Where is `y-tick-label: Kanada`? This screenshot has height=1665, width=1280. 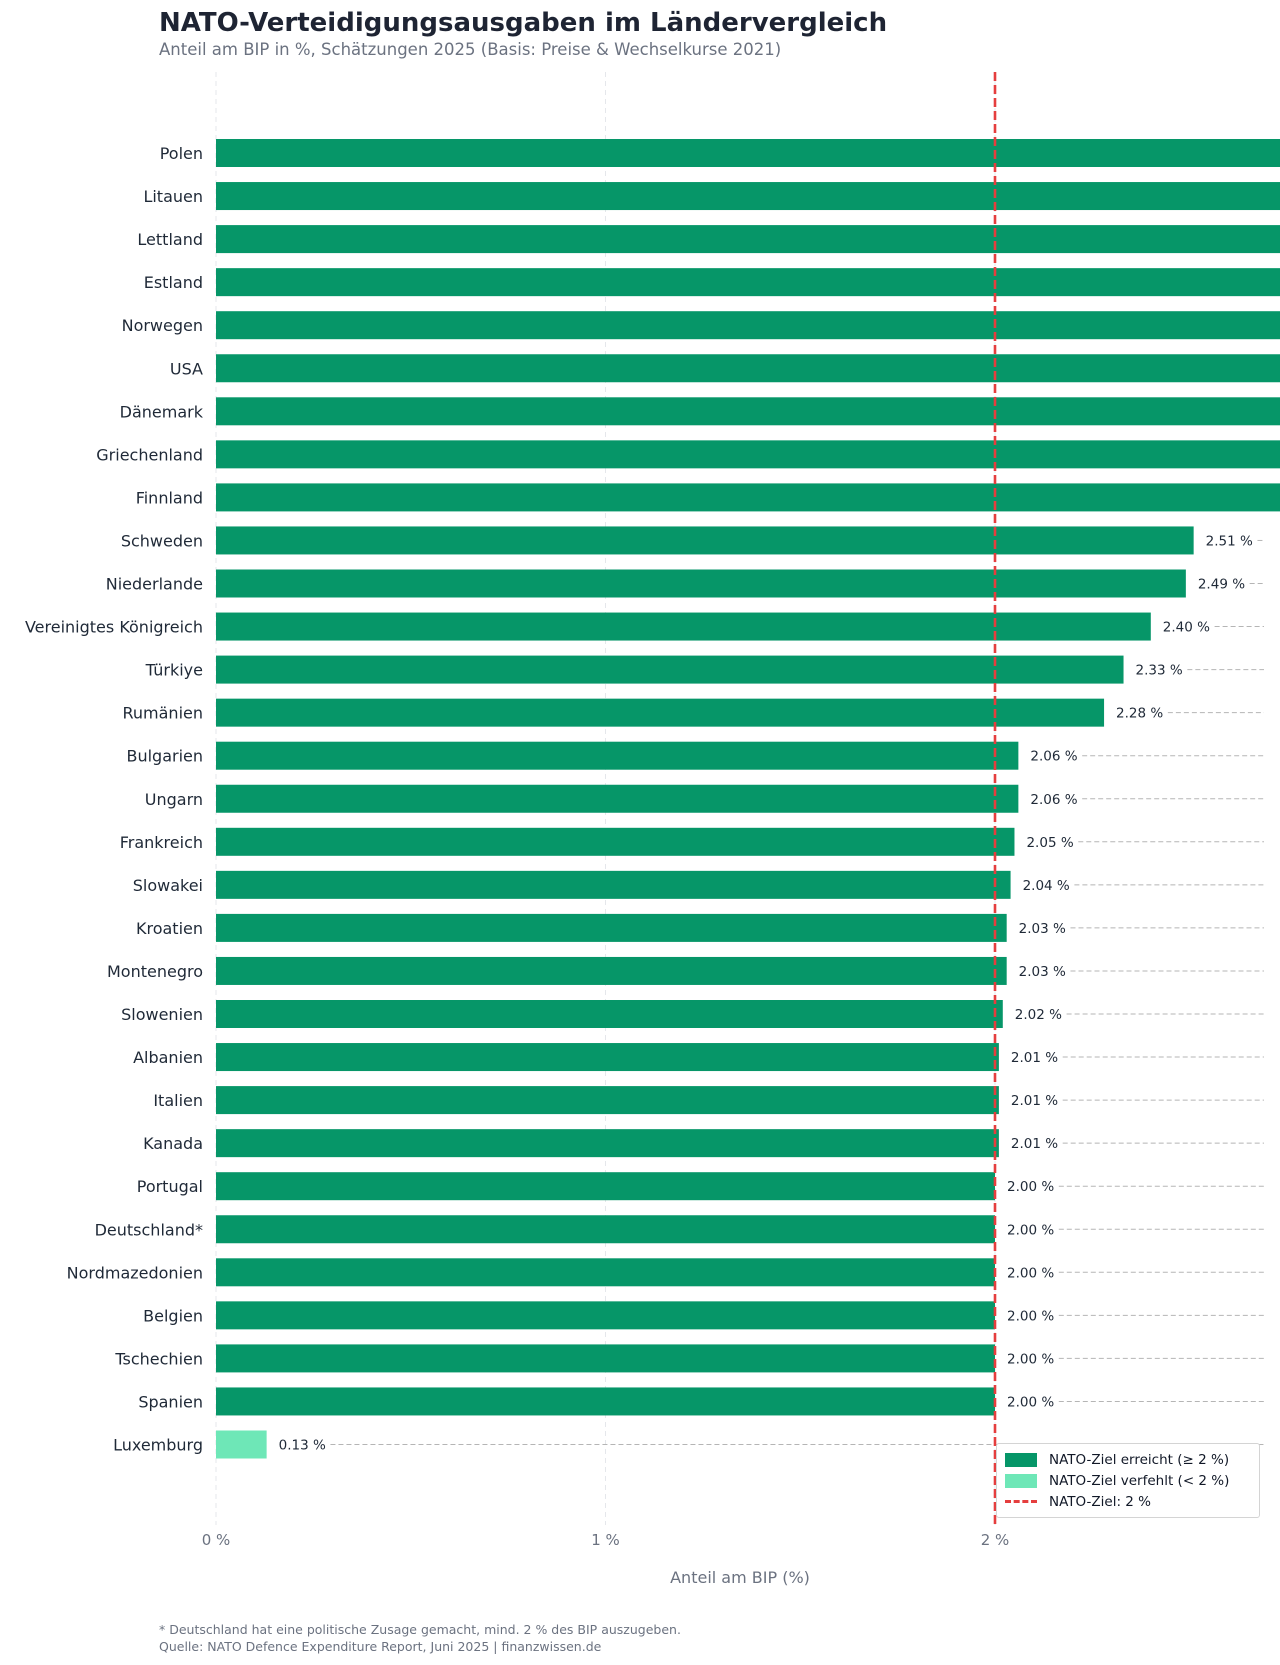
y-tick-label: Kanada is located at coordinates (173, 1143).